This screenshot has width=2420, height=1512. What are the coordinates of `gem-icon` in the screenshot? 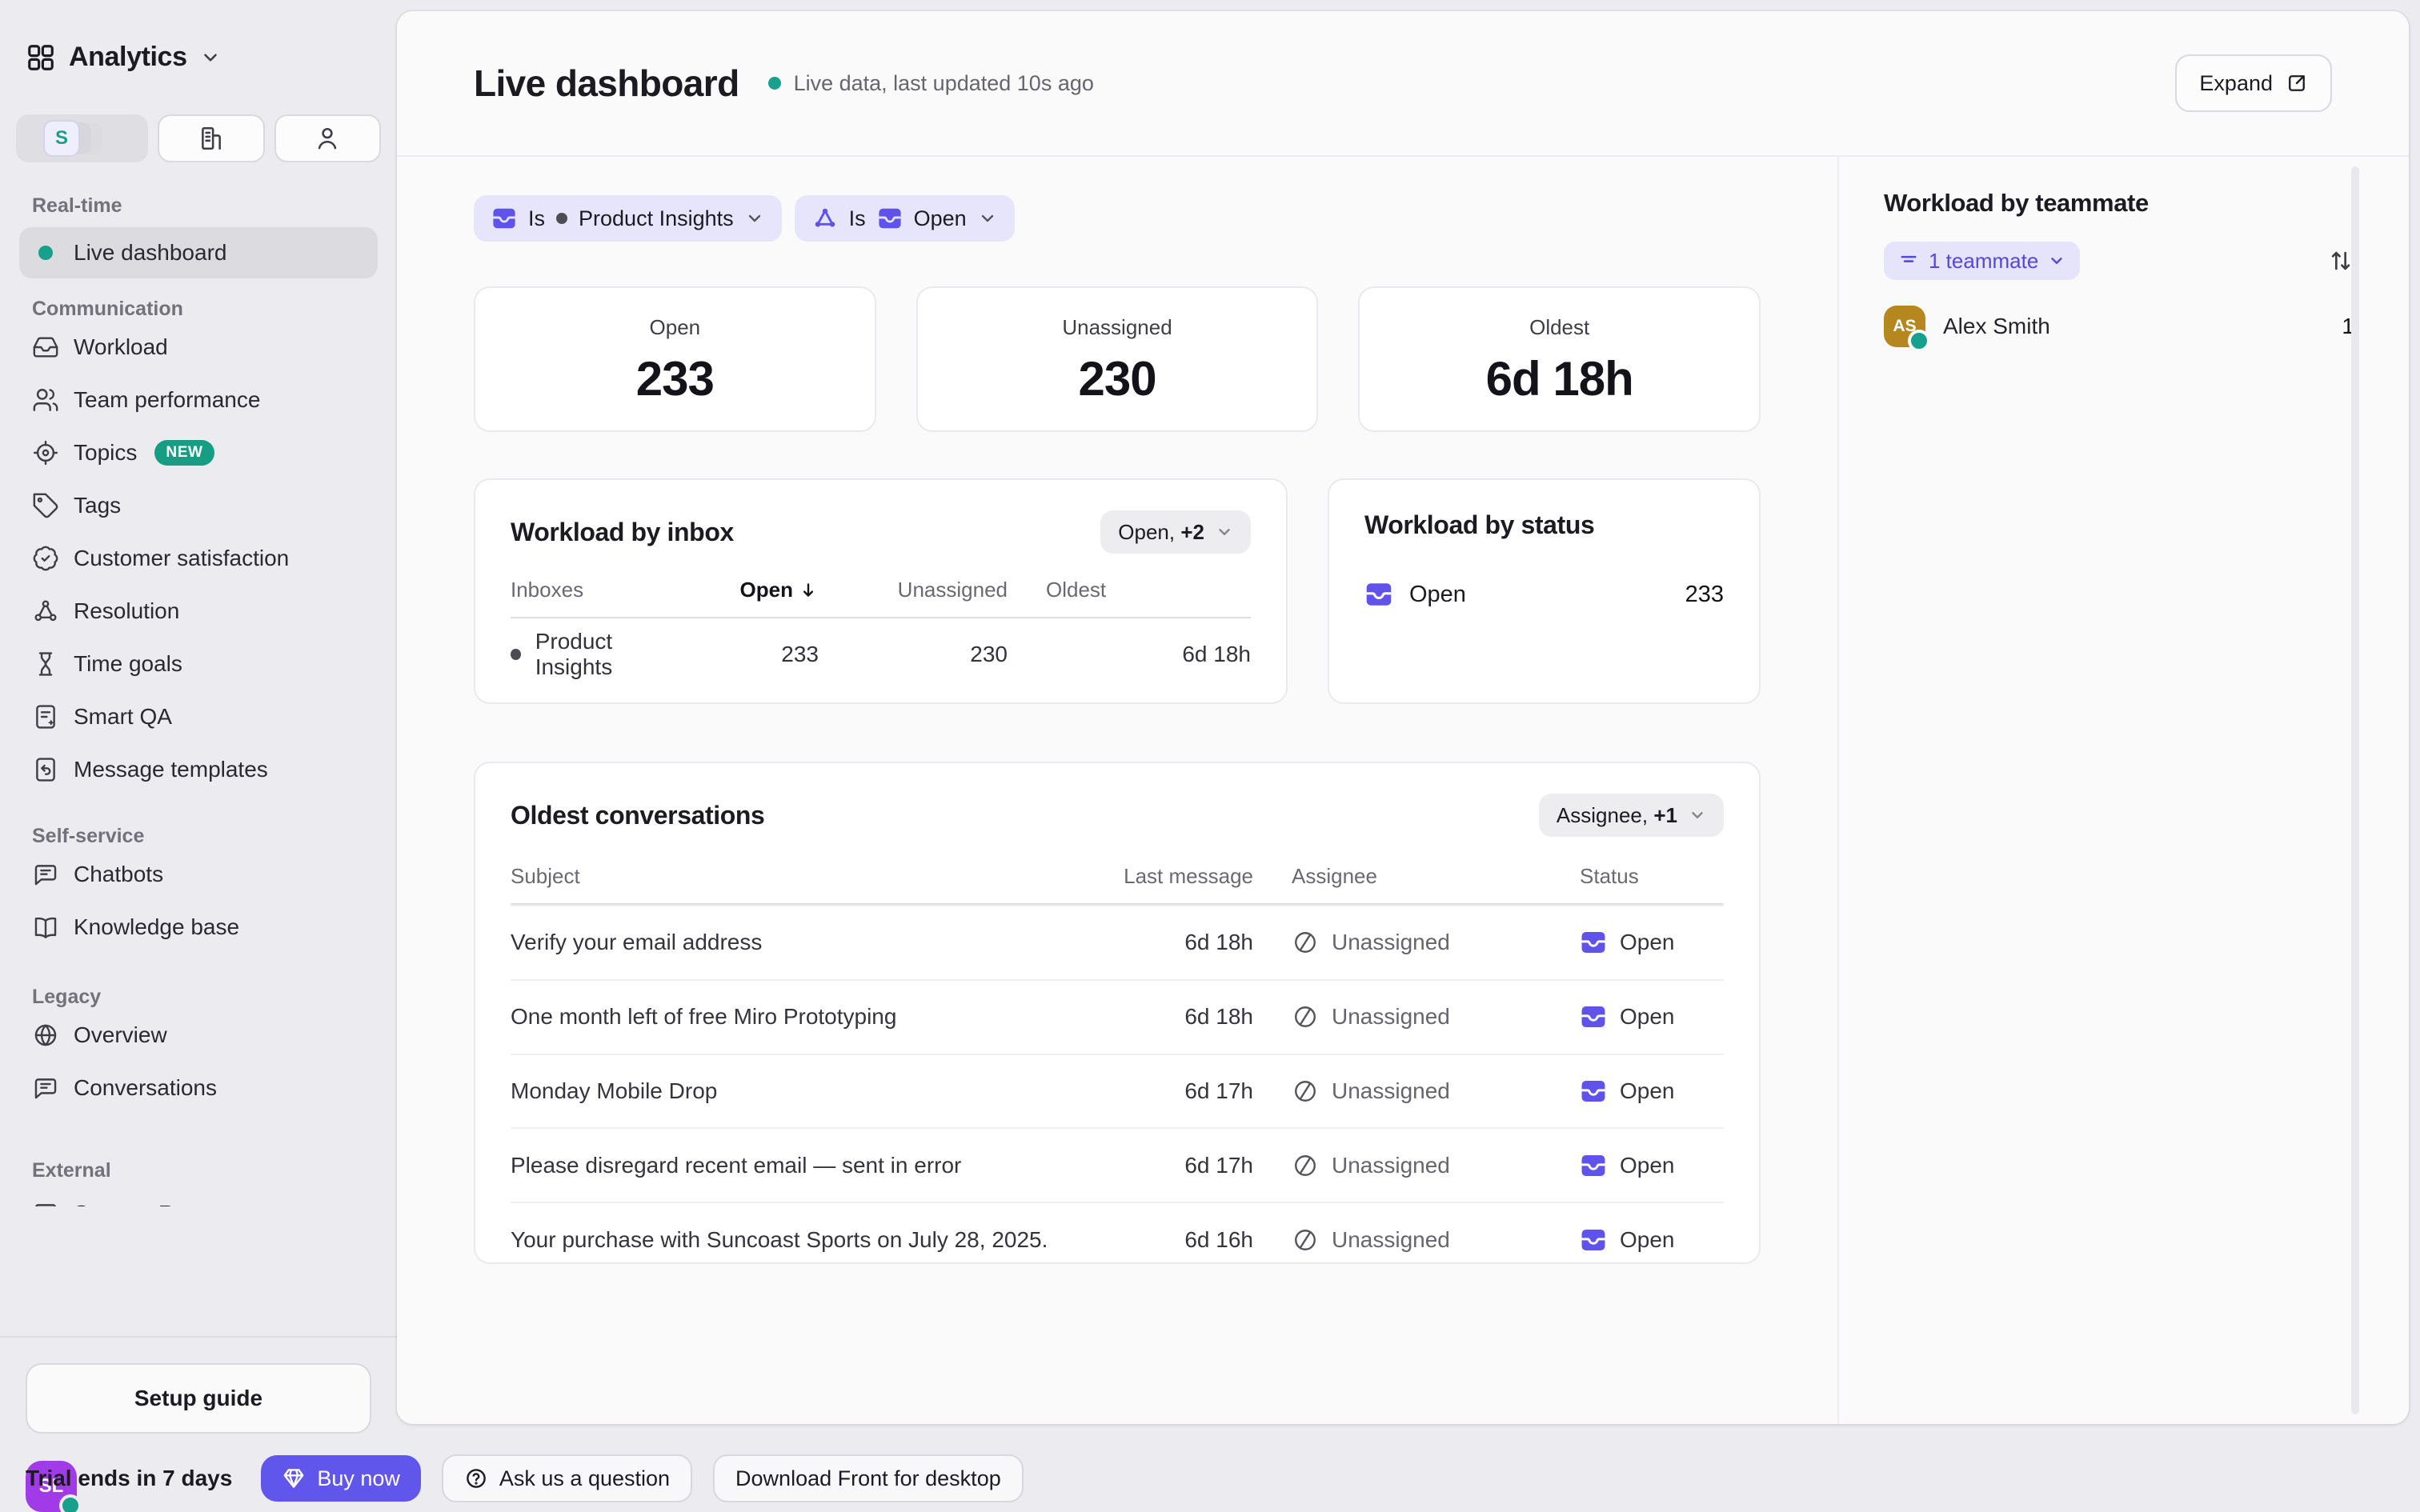 It's located at (294, 1478).